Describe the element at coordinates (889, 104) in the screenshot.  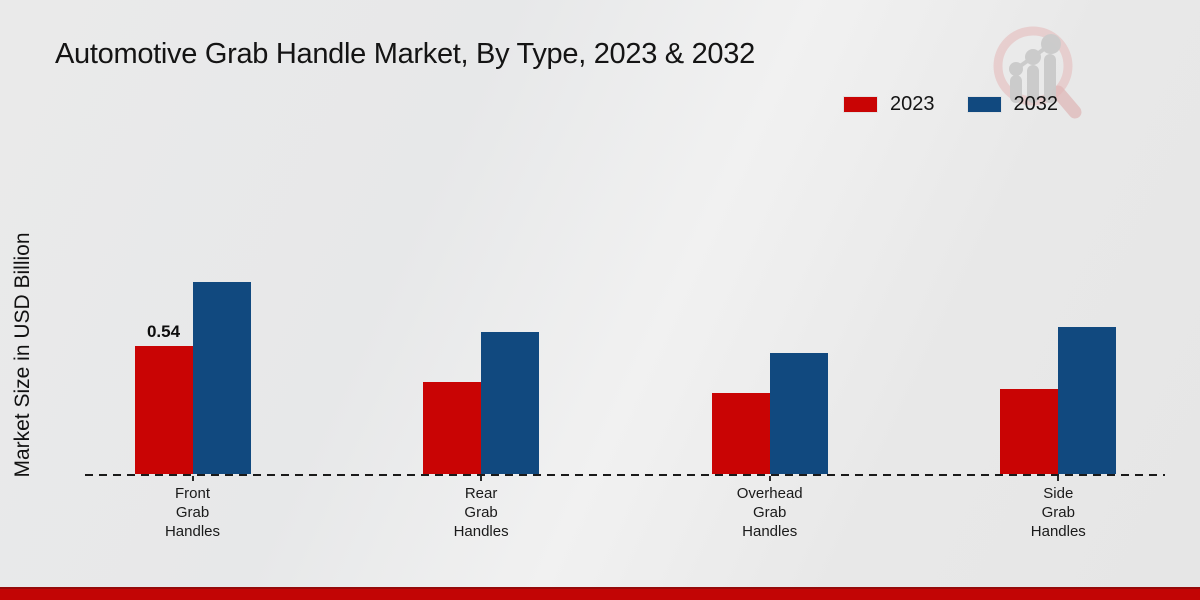
I see `legend-item-2023: 2023` at that location.